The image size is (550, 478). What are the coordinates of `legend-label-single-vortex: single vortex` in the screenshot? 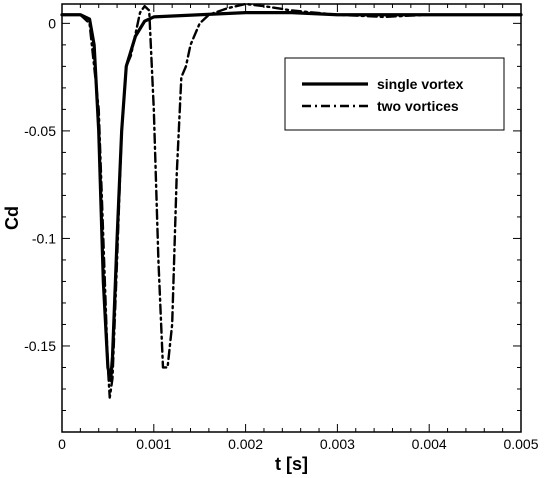 It's located at (420, 84).